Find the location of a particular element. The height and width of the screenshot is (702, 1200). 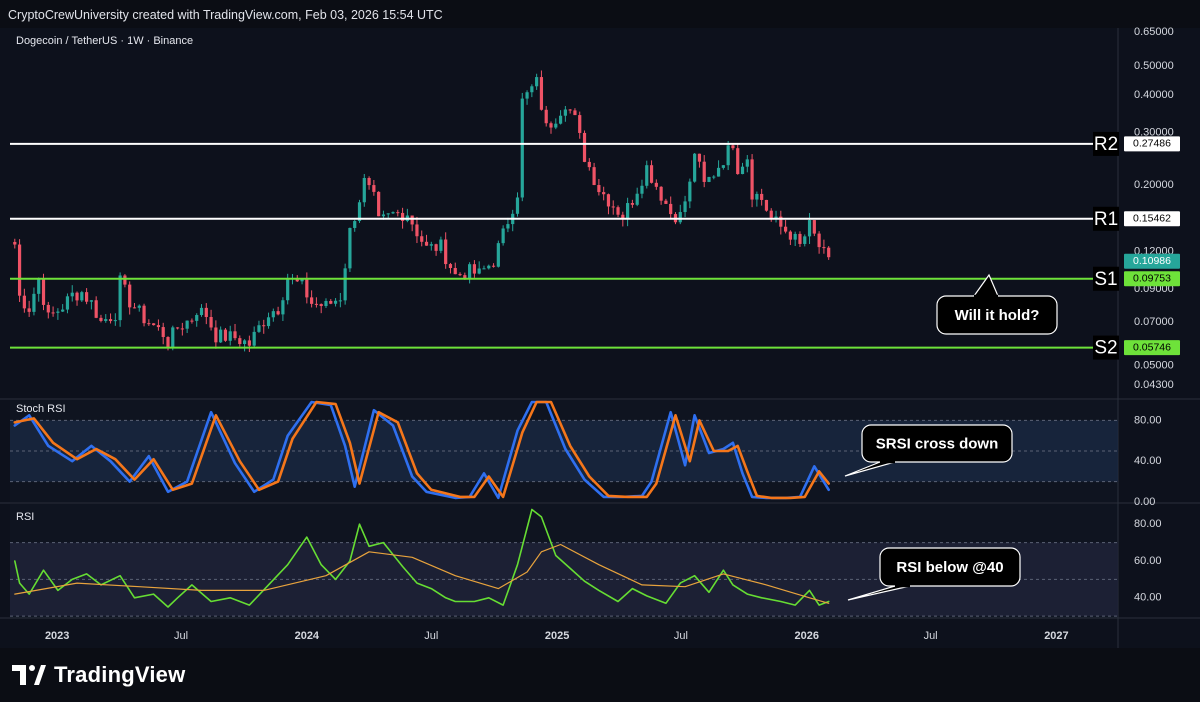

level-label-r2: R2 is located at coordinates (1106, 144).